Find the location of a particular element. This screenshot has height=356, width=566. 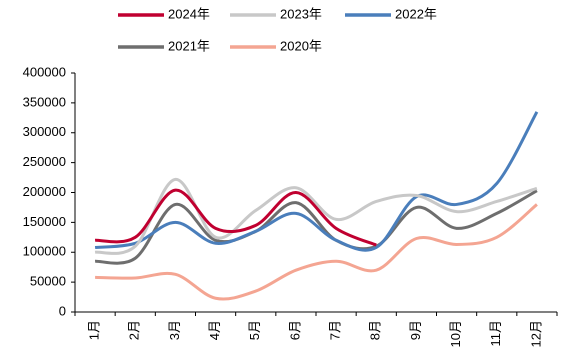

y-tick-label: 250000 is located at coordinates (44, 161).